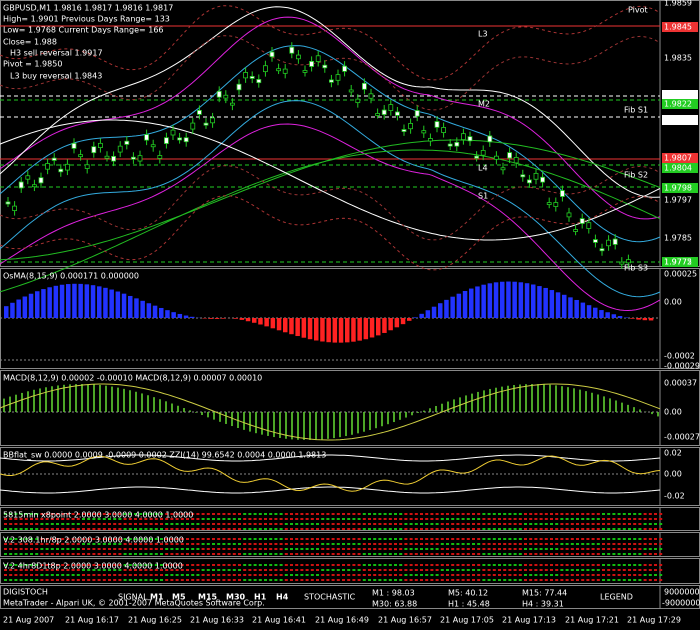  What do you see at coordinates (616, 597) in the screenshot?
I see `footer-label: LEGEND` at bounding box center [616, 597].